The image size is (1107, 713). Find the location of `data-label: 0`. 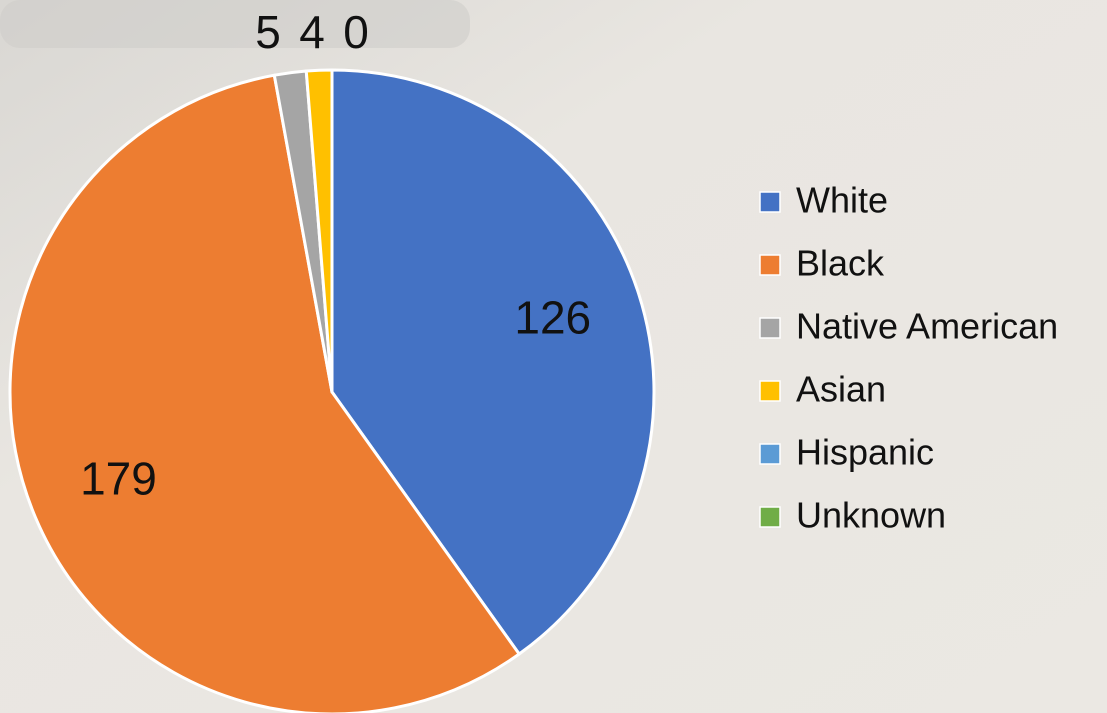

data-label: 0 is located at coordinates (356, 32).